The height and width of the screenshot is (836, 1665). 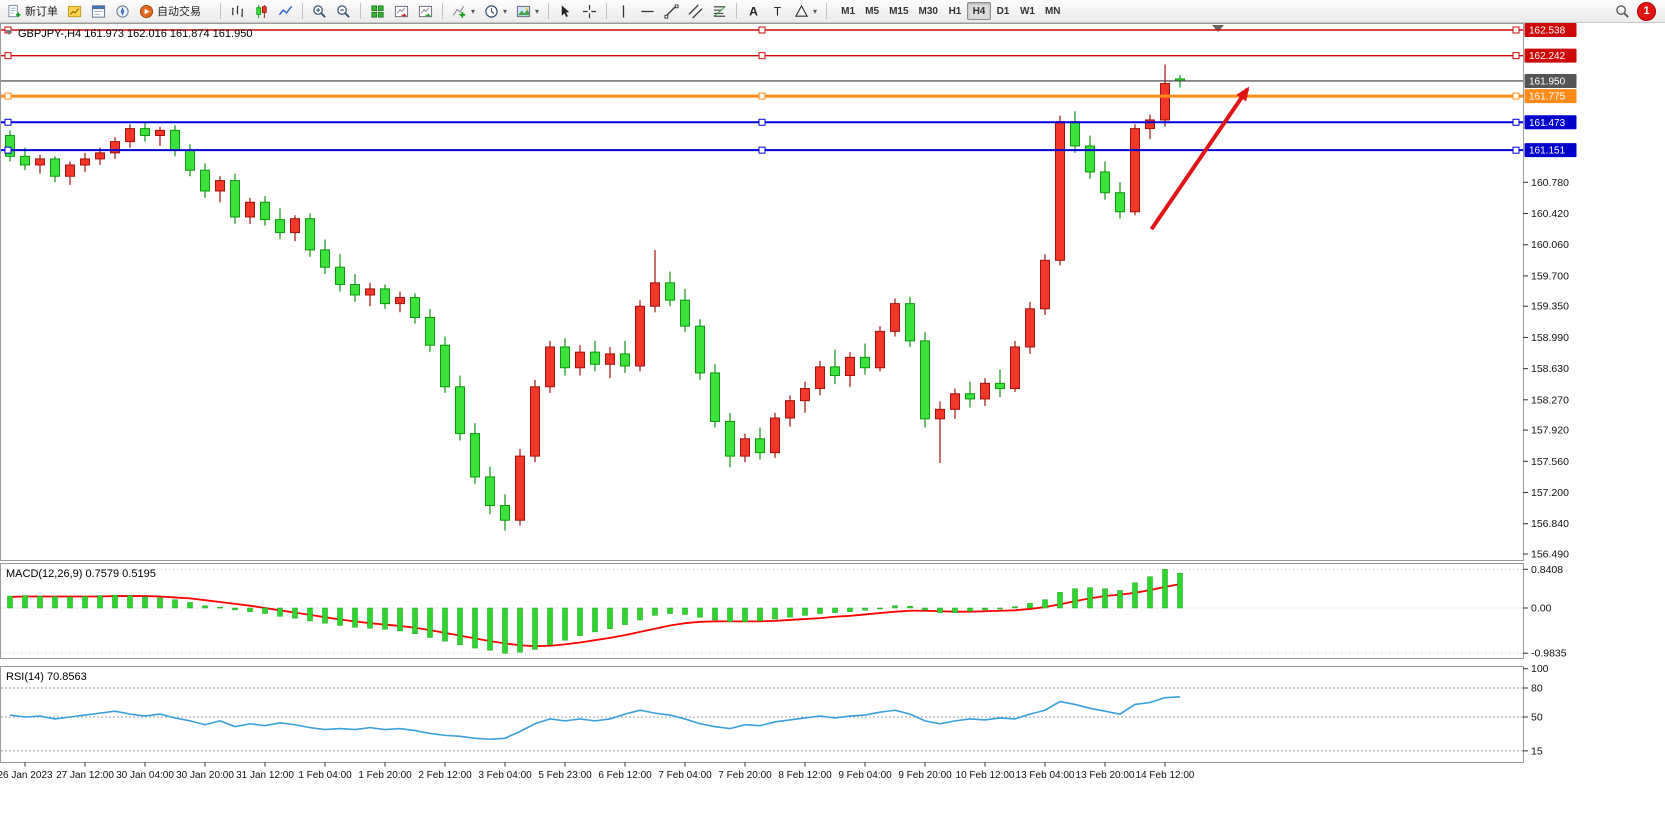 I want to click on svg-text: 157.920, so click(x=1550, y=431).